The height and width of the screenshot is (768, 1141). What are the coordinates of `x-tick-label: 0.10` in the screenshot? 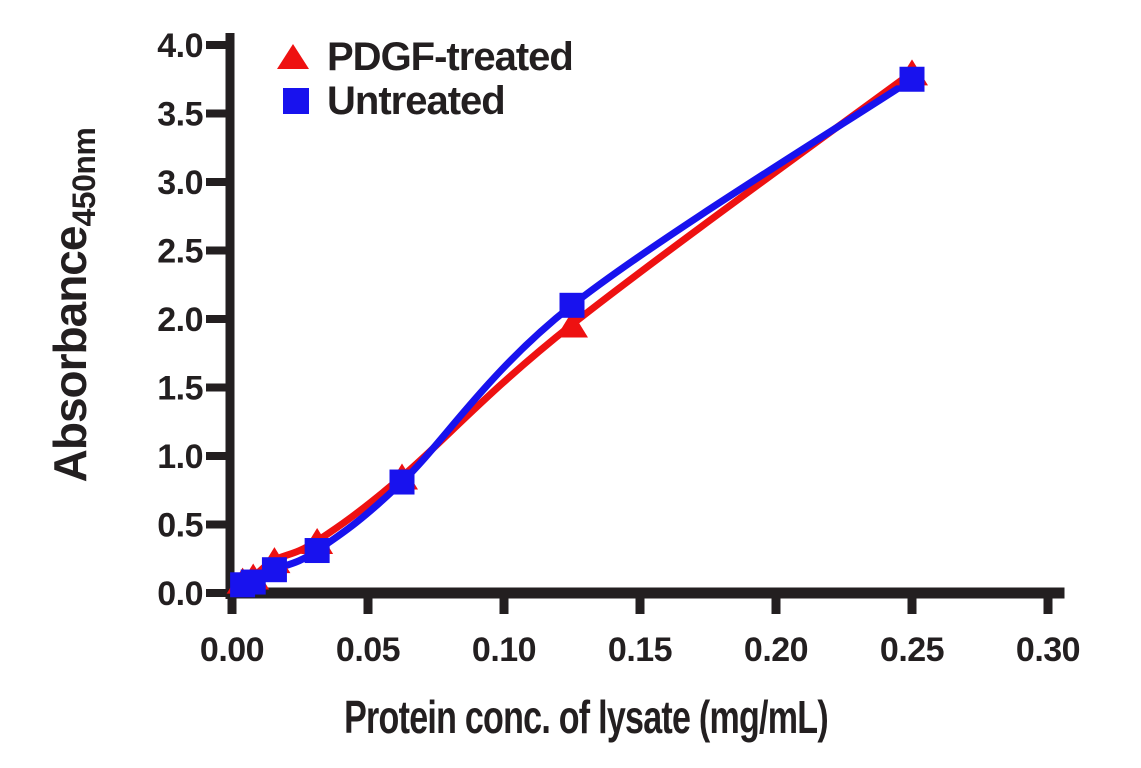 It's located at (504, 650).